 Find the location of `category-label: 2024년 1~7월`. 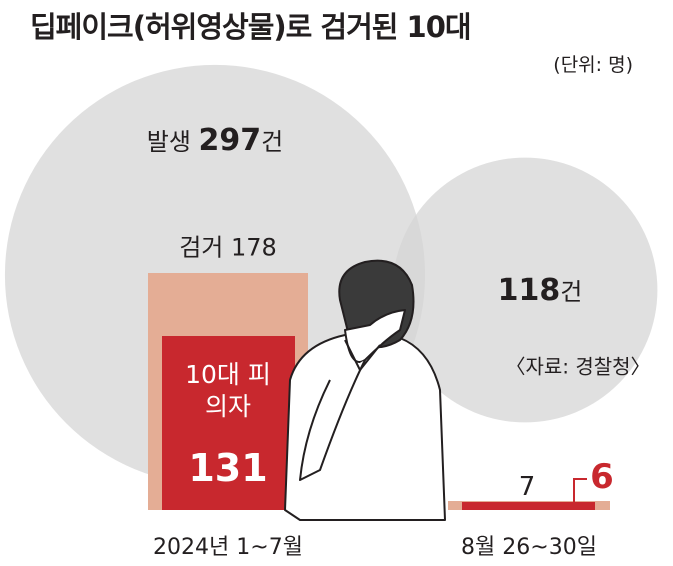

category-label: 2024년 1~7월 is located at coordinates (228, 547).